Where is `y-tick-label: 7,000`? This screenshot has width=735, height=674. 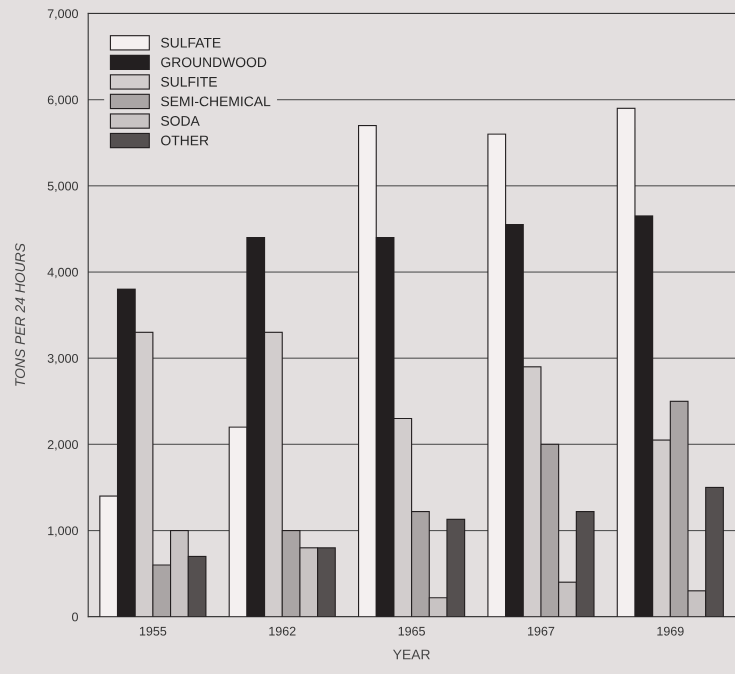
y-tick-label: 7,000 is located at coordinates (63, 14).